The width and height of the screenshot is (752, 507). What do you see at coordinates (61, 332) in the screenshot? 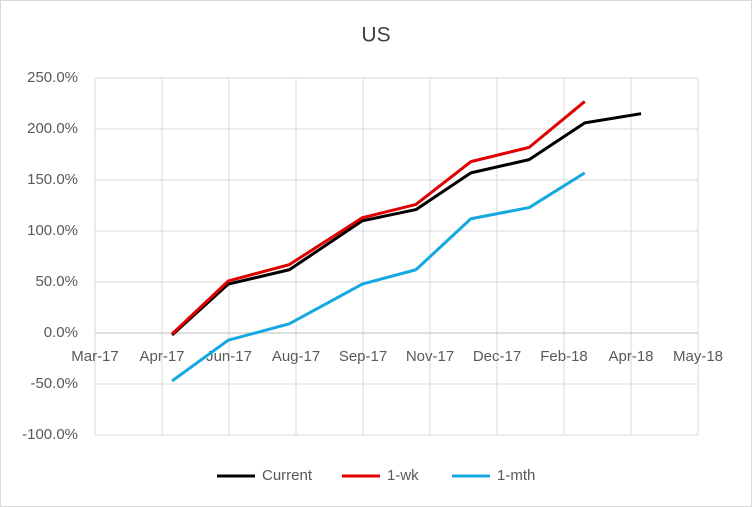
I see `y-tick-label: 0.0%` at bounding box center [61, 332].